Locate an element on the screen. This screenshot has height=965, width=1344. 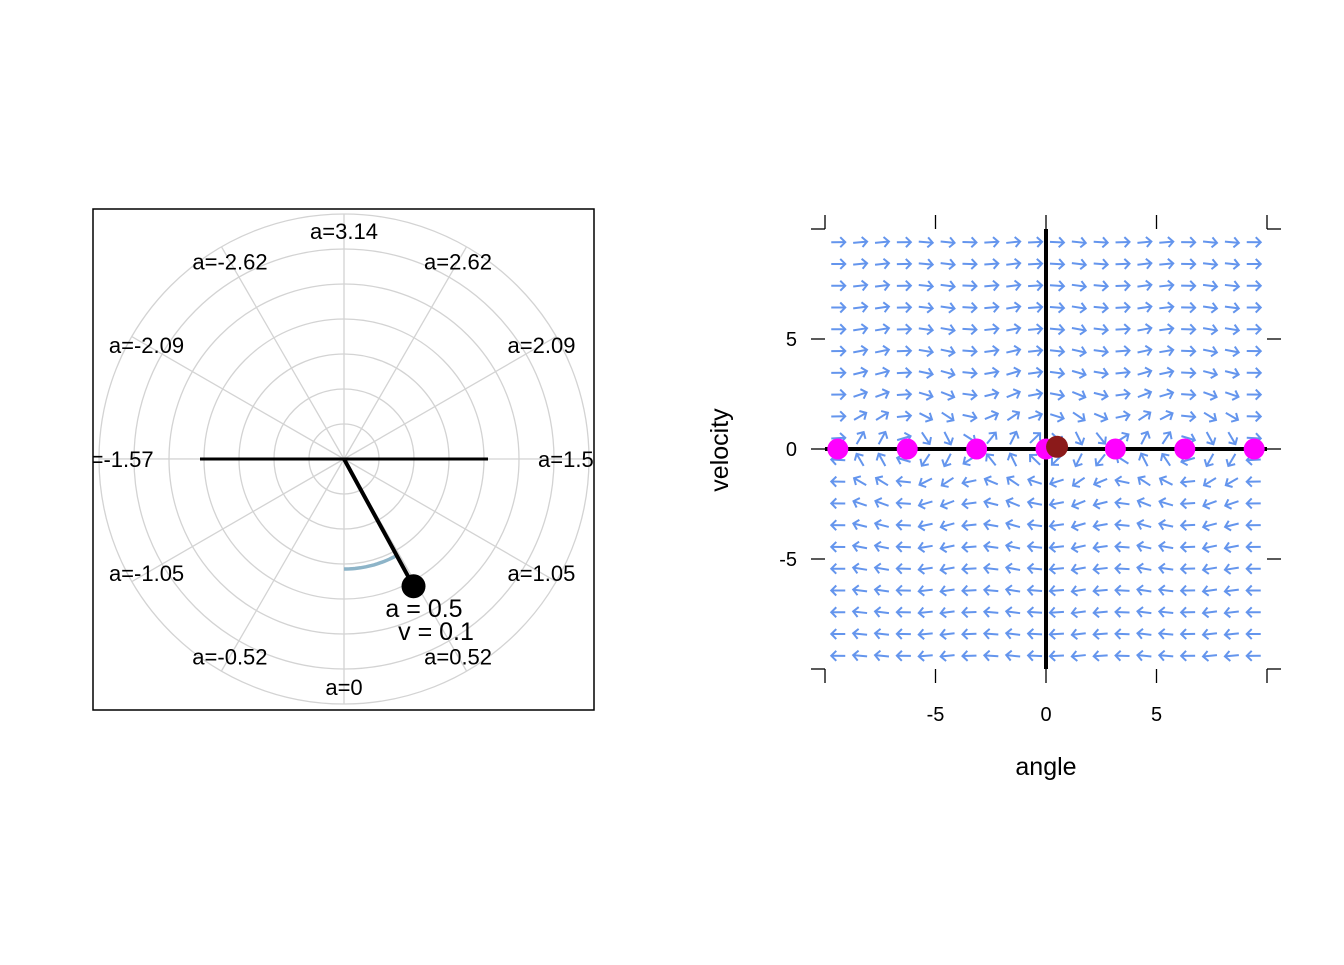
angle-label: a=1.57 is located at coordinates (572, 459).